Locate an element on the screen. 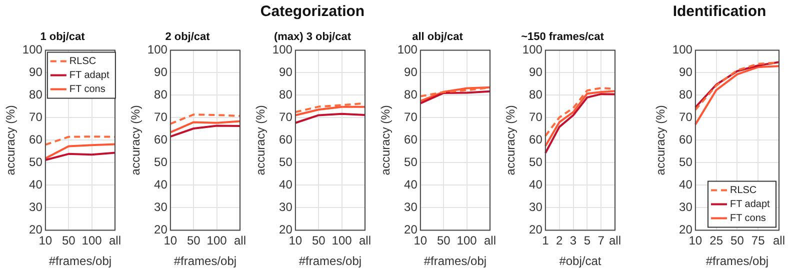 The height and width of the screenshot is (273, 789). x-tick-label: 5 is located at coordinates (587, 241).